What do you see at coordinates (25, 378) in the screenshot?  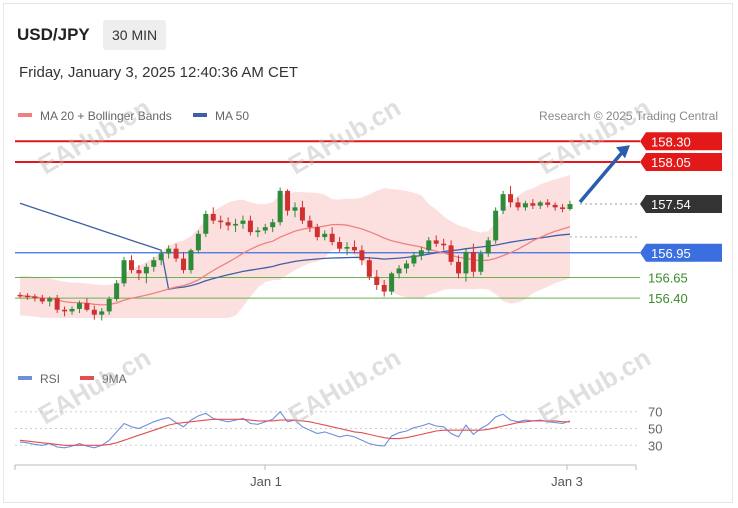 I see `legend-rsi-swatch` at bounding box center [25, 378].